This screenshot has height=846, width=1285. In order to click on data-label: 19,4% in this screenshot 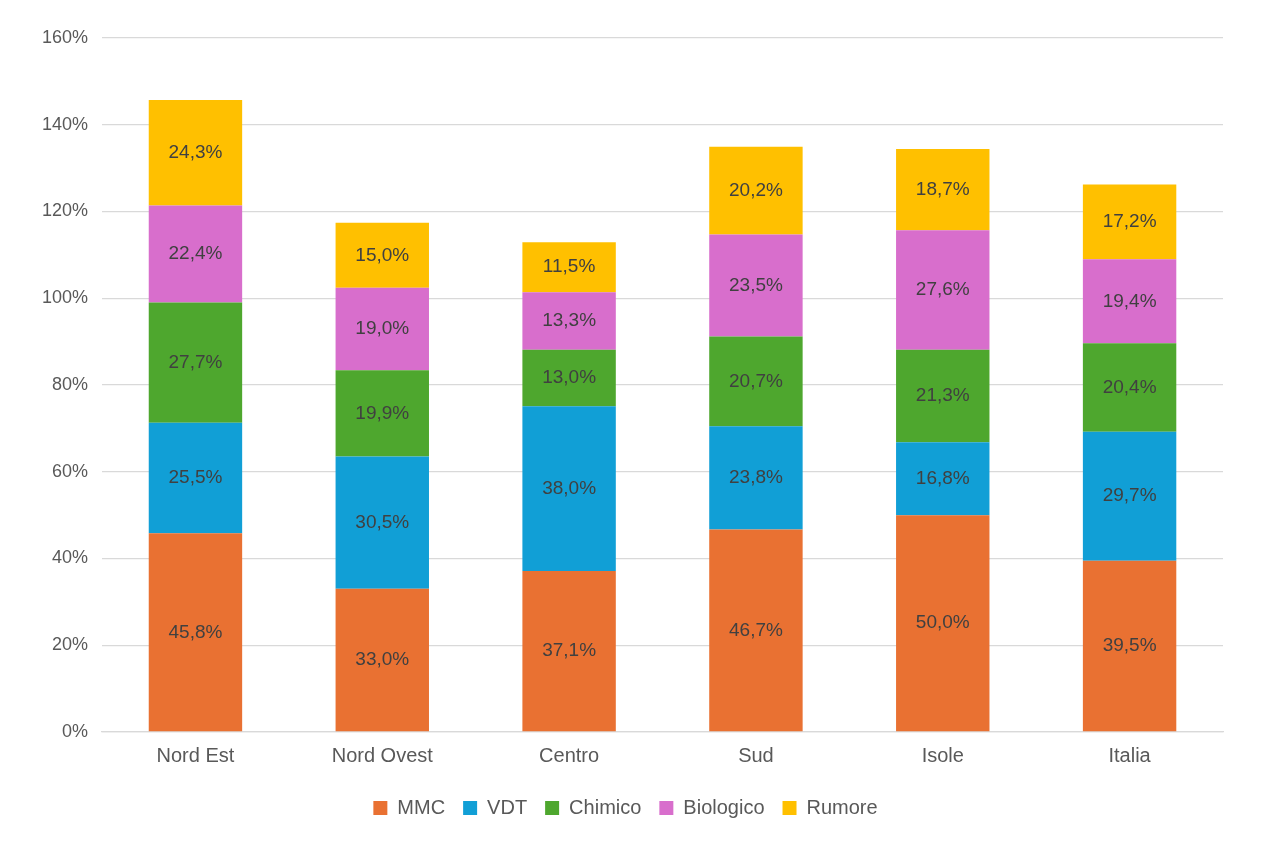, I will do `click(1129, 300)`.